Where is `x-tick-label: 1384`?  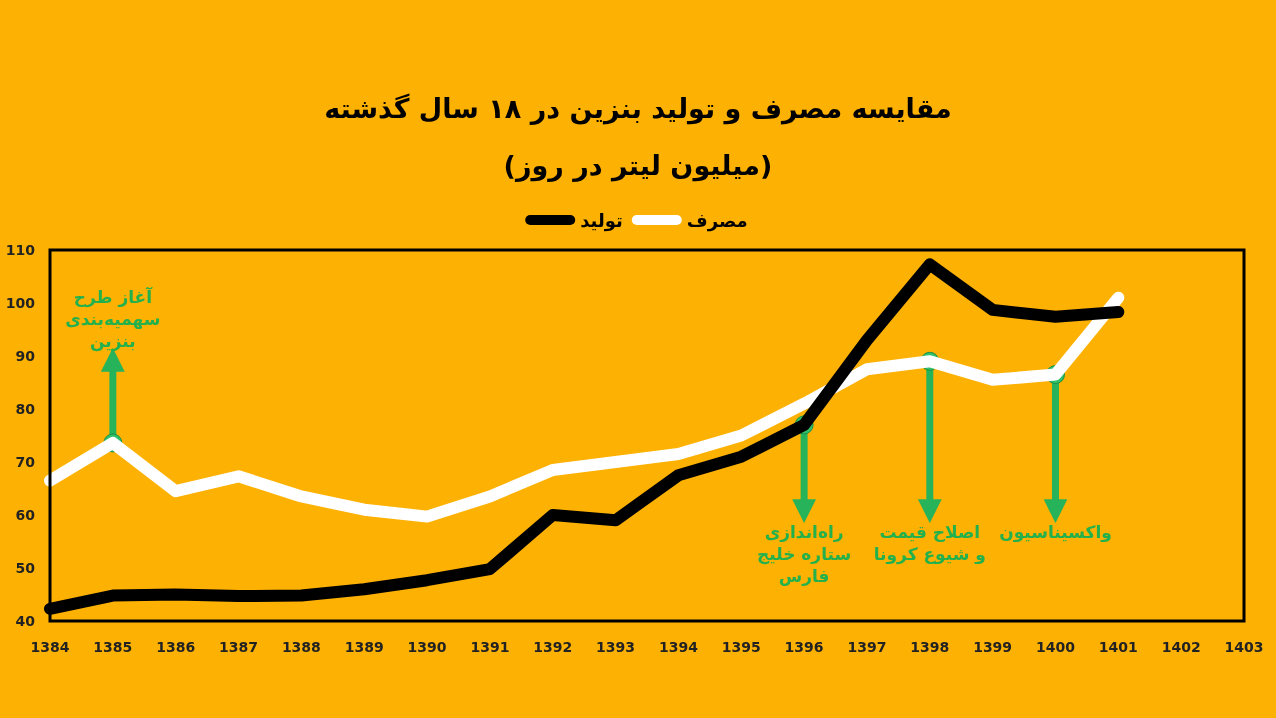 x-tick-label: 1384 is located at coordinates (50, 647).